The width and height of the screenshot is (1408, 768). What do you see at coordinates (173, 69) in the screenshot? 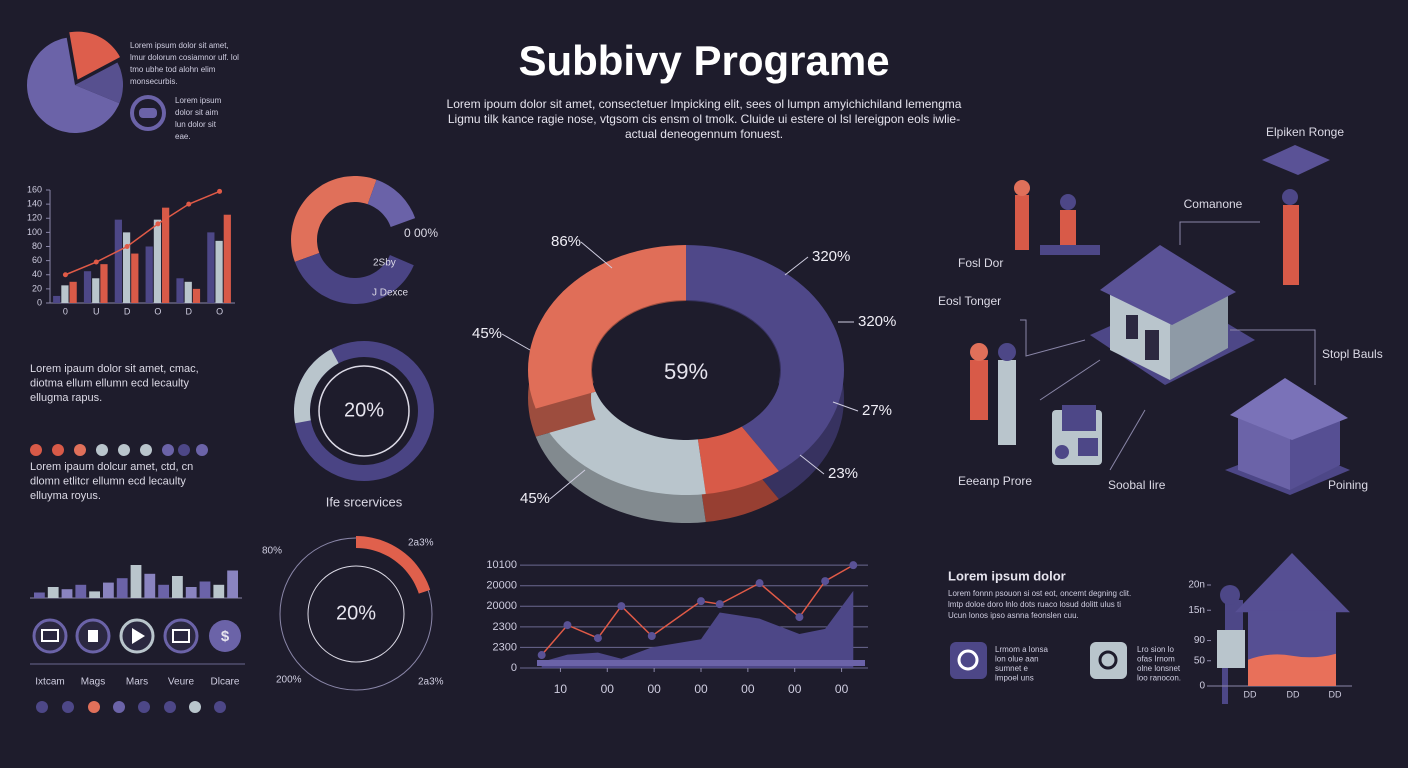
I see `paragraph-line: tmo ubhe tod alohn elim` at bounding box center [173, 69].